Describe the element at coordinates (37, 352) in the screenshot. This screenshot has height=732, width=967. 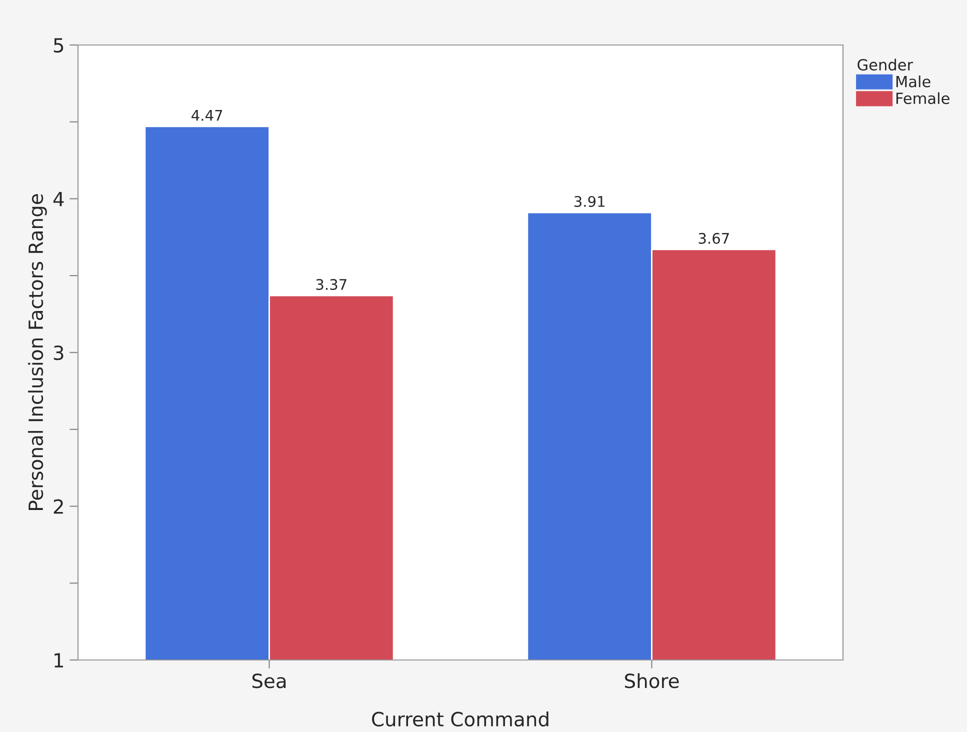
I see `y-axis-title: Personal Inclusion Factors Range` at that location.